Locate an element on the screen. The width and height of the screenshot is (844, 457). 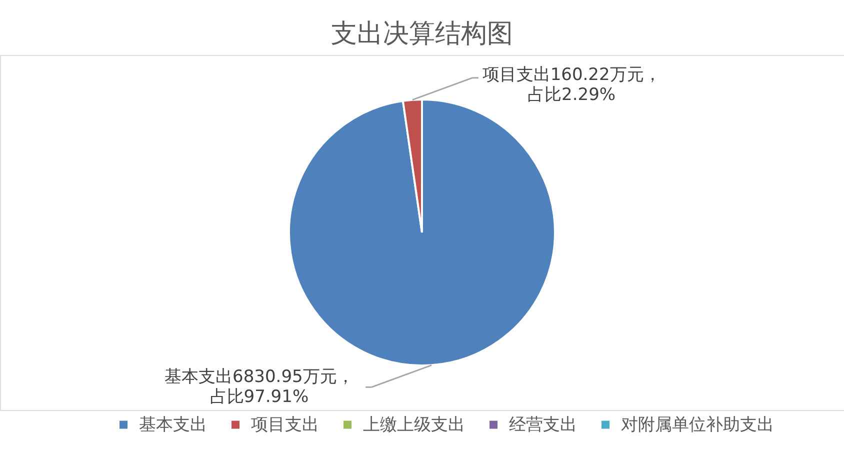
chart-title: 支出决算结构图 is located at coordinates (422, 34).